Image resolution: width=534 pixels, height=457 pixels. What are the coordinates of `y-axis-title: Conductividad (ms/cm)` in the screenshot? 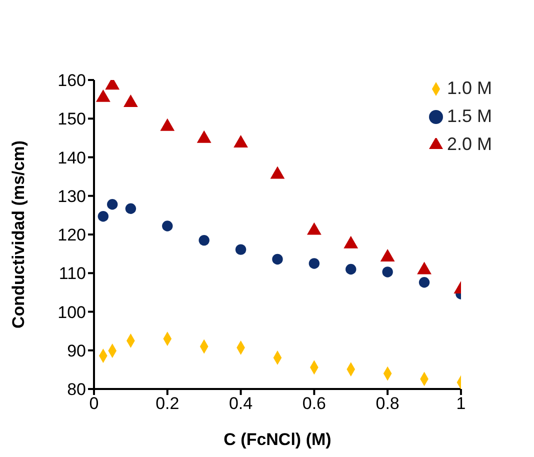 It's located at (18, 234).